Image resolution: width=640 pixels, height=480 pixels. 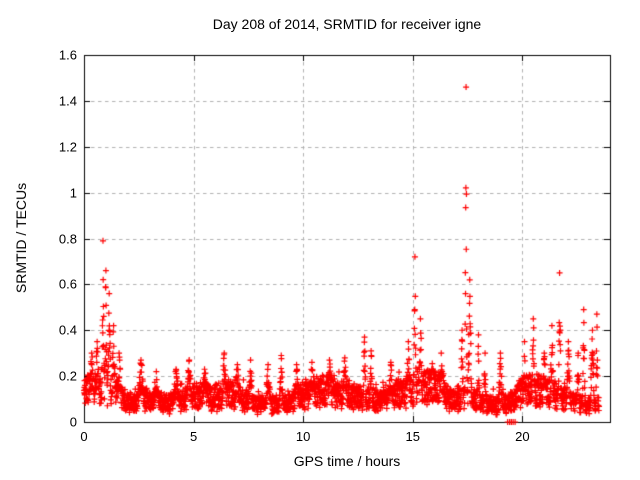 I want to click on x-tick-label: 0, so click(x=84, y=436).